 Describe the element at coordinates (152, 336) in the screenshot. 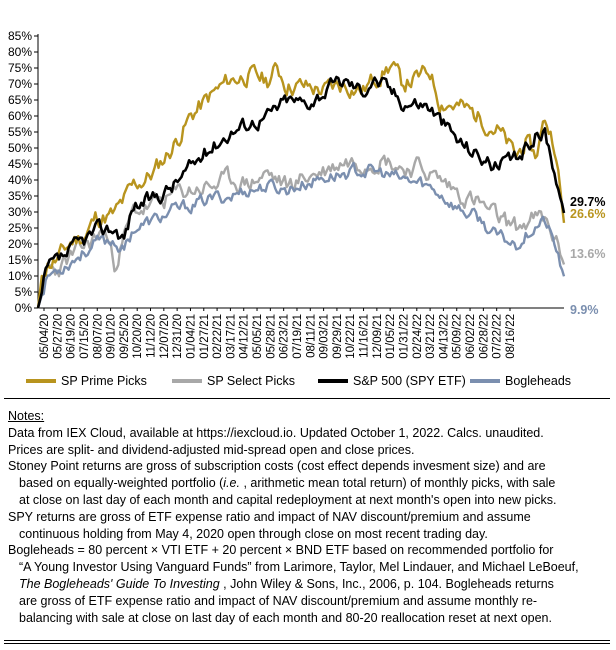

I see `x-tick-label: 11/12/20` at that location.